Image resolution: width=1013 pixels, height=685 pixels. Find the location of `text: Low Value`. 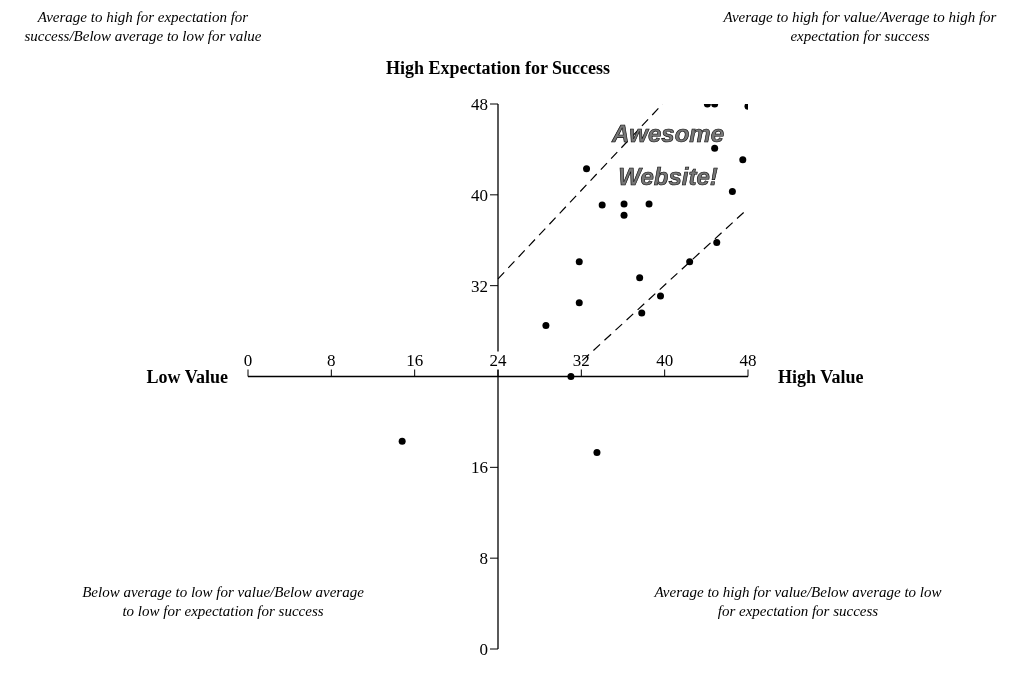

text: Low Value is located at coordinates (187, 376).